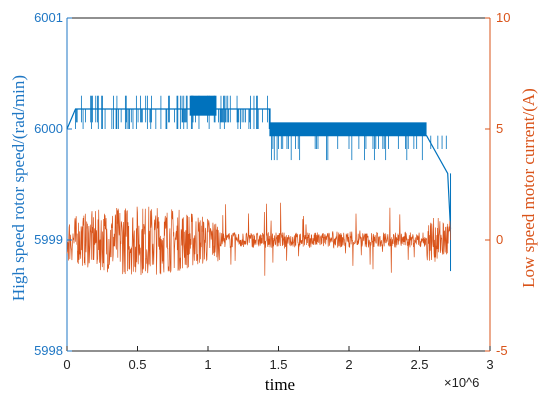 The image size is (550, 405). I want to click on rotor-speed-band, so click(348, 129).